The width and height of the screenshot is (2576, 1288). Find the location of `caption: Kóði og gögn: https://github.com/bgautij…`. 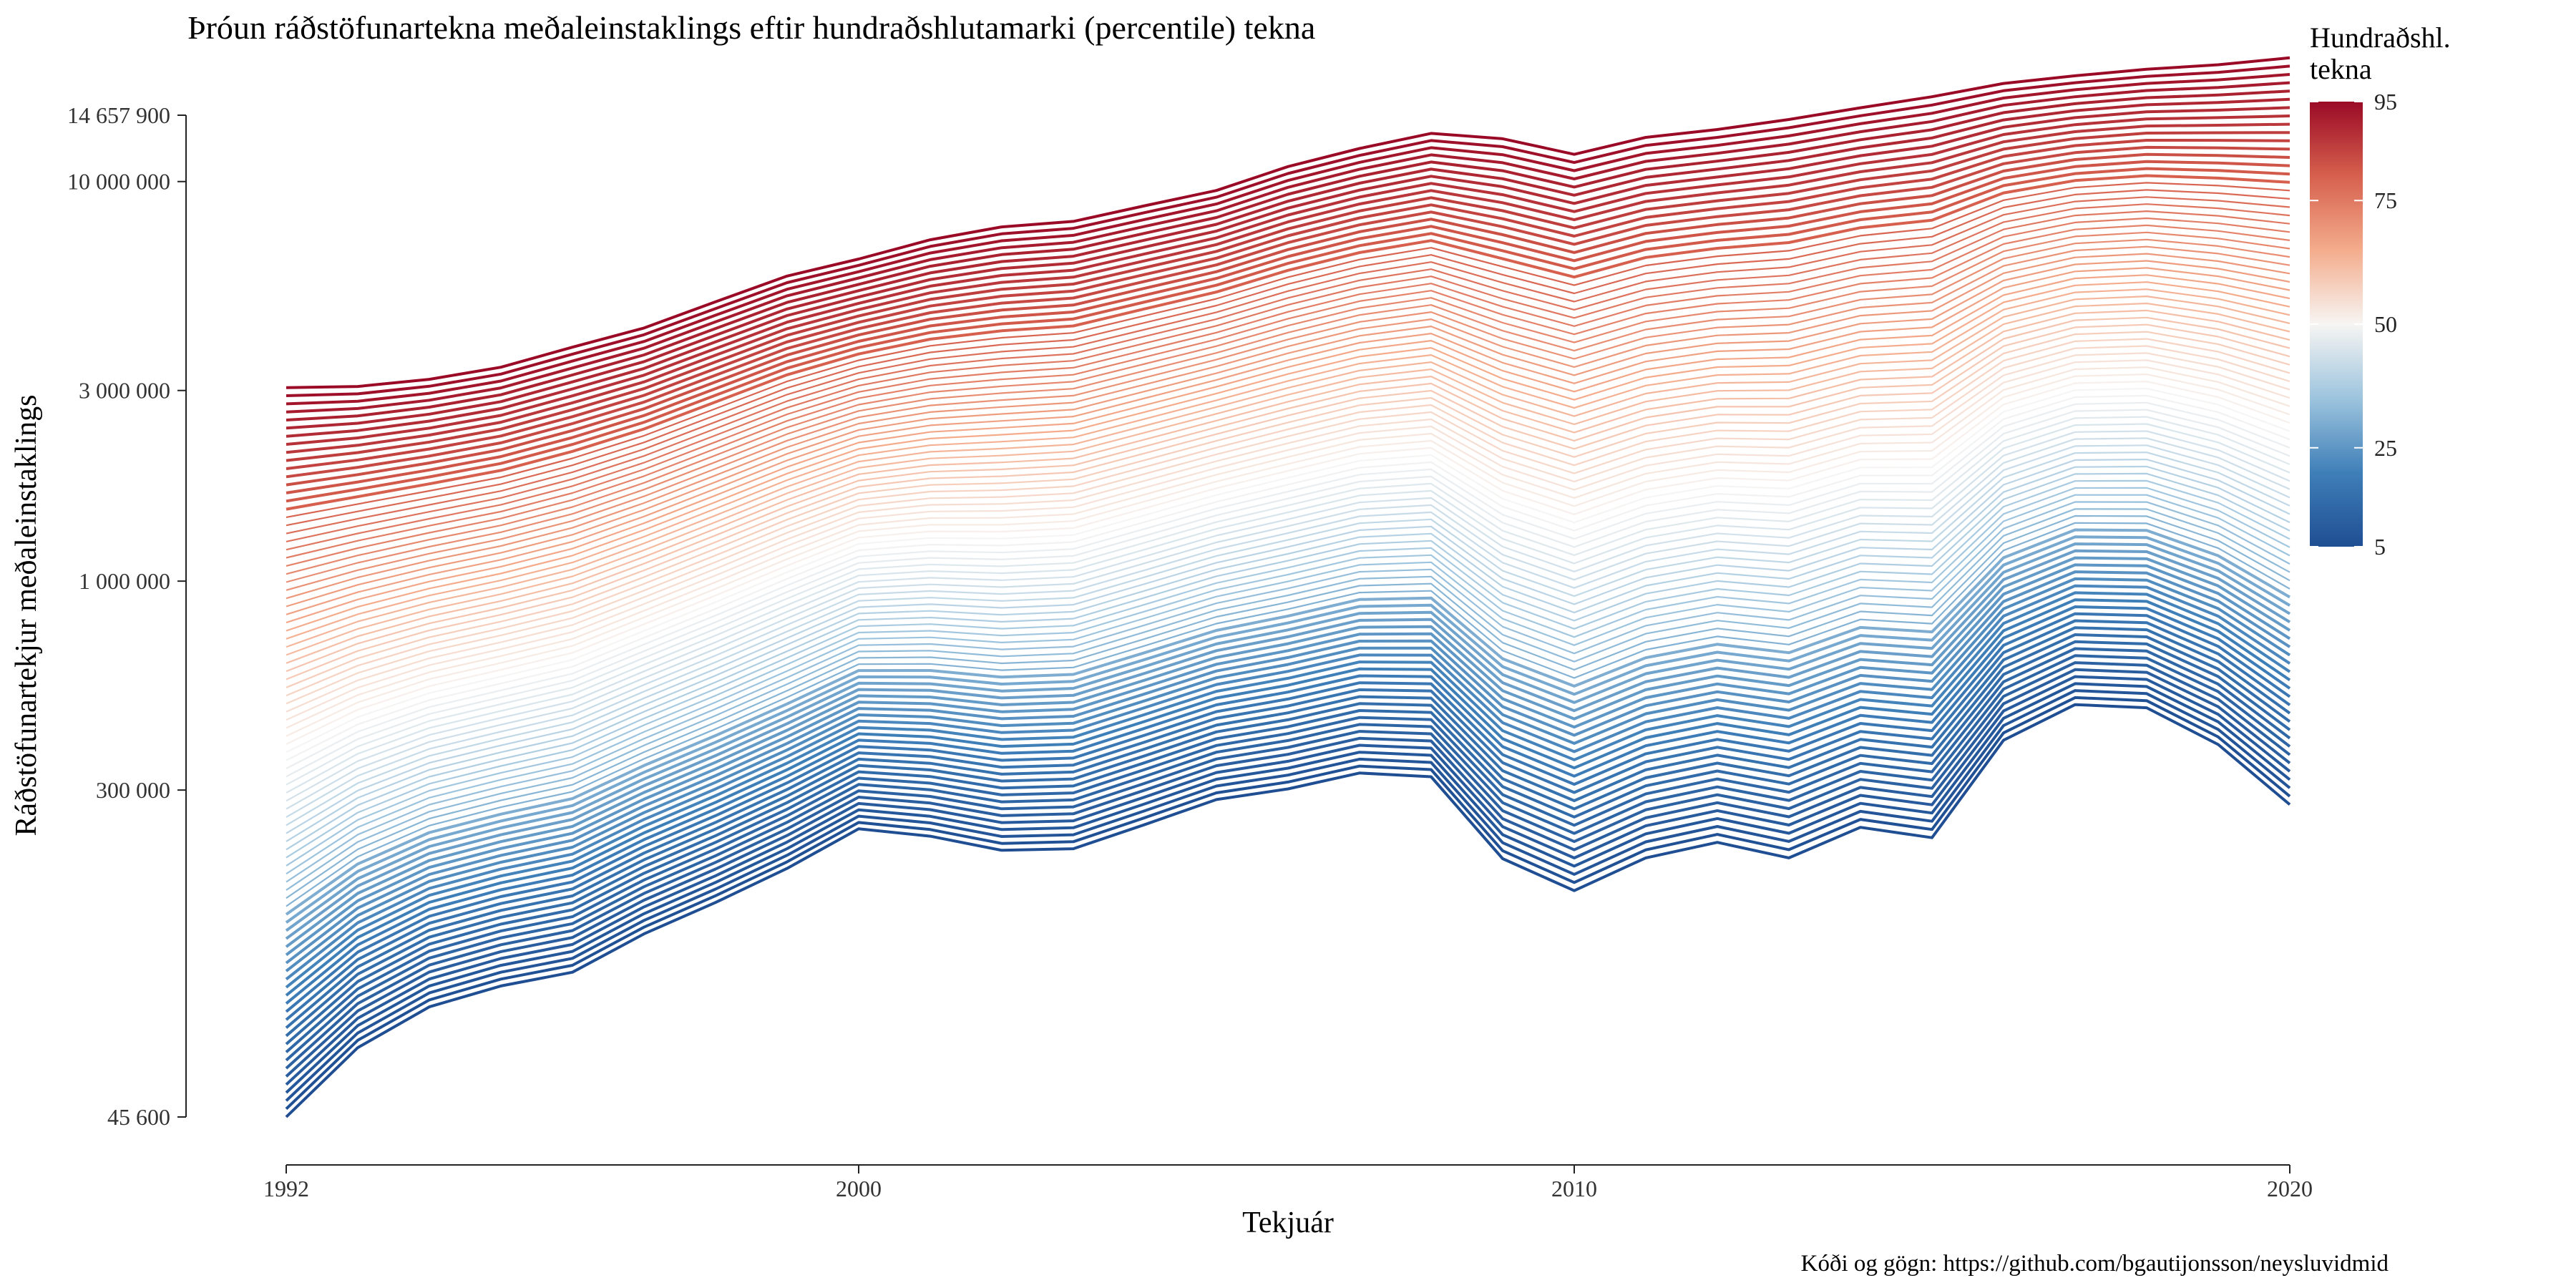

caption: Kóði og gögn: https://github.com/bgautij… is located at coordinates (2095, 1264).